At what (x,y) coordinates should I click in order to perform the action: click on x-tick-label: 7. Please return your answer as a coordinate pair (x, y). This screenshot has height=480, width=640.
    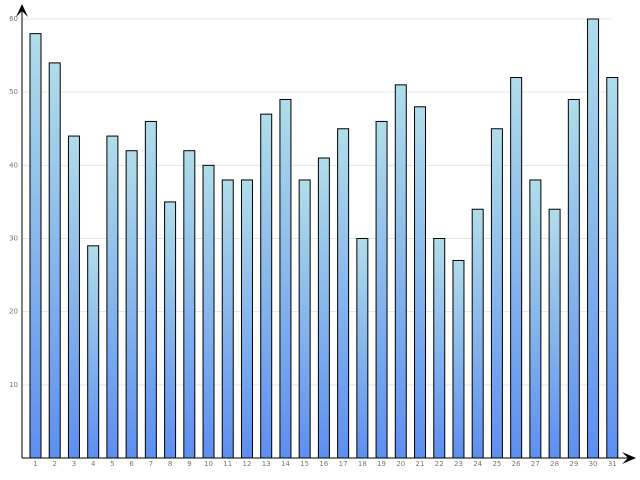
    Looking at the image, I should click on (151, 464).